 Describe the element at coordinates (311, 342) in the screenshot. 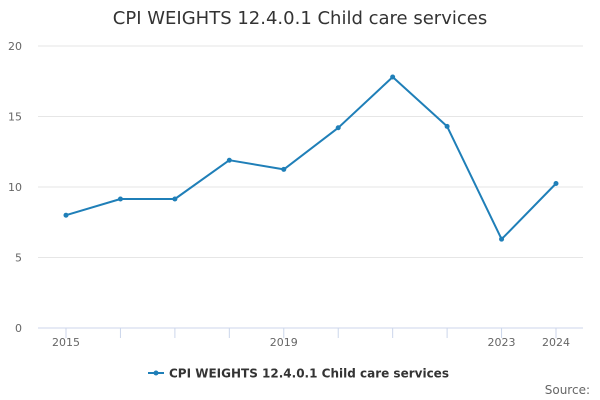

I see `x-axis-labels: 2015 2019 2023 2024` at that location.